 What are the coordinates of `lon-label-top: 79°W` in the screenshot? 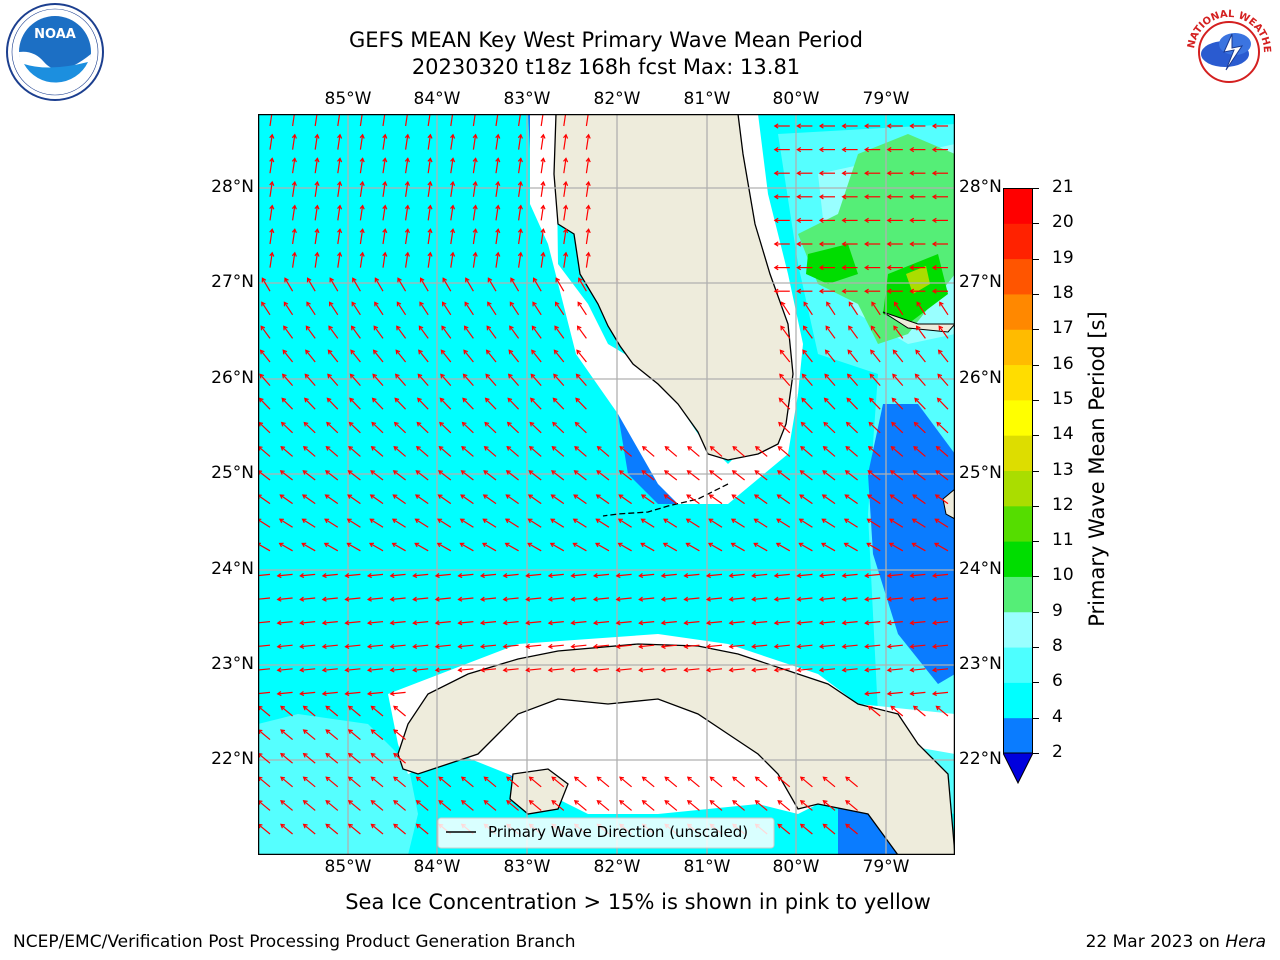 It's located at (886, 99).